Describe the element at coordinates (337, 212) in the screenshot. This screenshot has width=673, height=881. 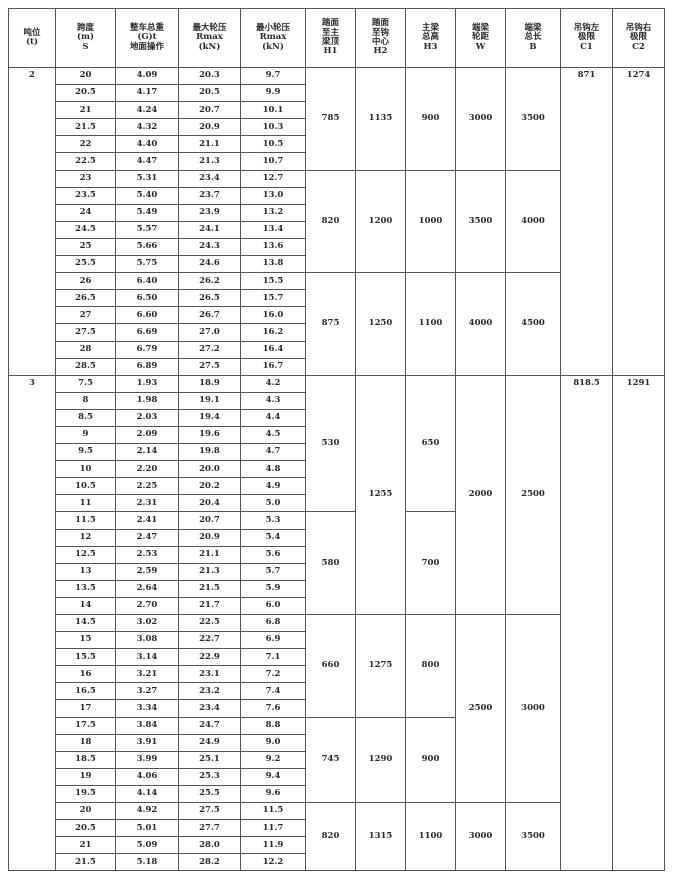
I see `table-row: 24 5.49 23.9 13.2` at that location.